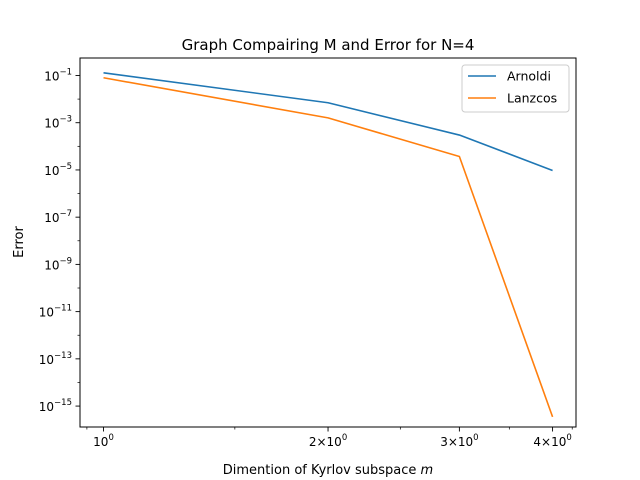 The width and height of the screenshot is (640, 480). What do you see at coordinates (427, 470) in the screenshot?
I see `x-axis-label-variable: m` at bounding box center [427, 470].